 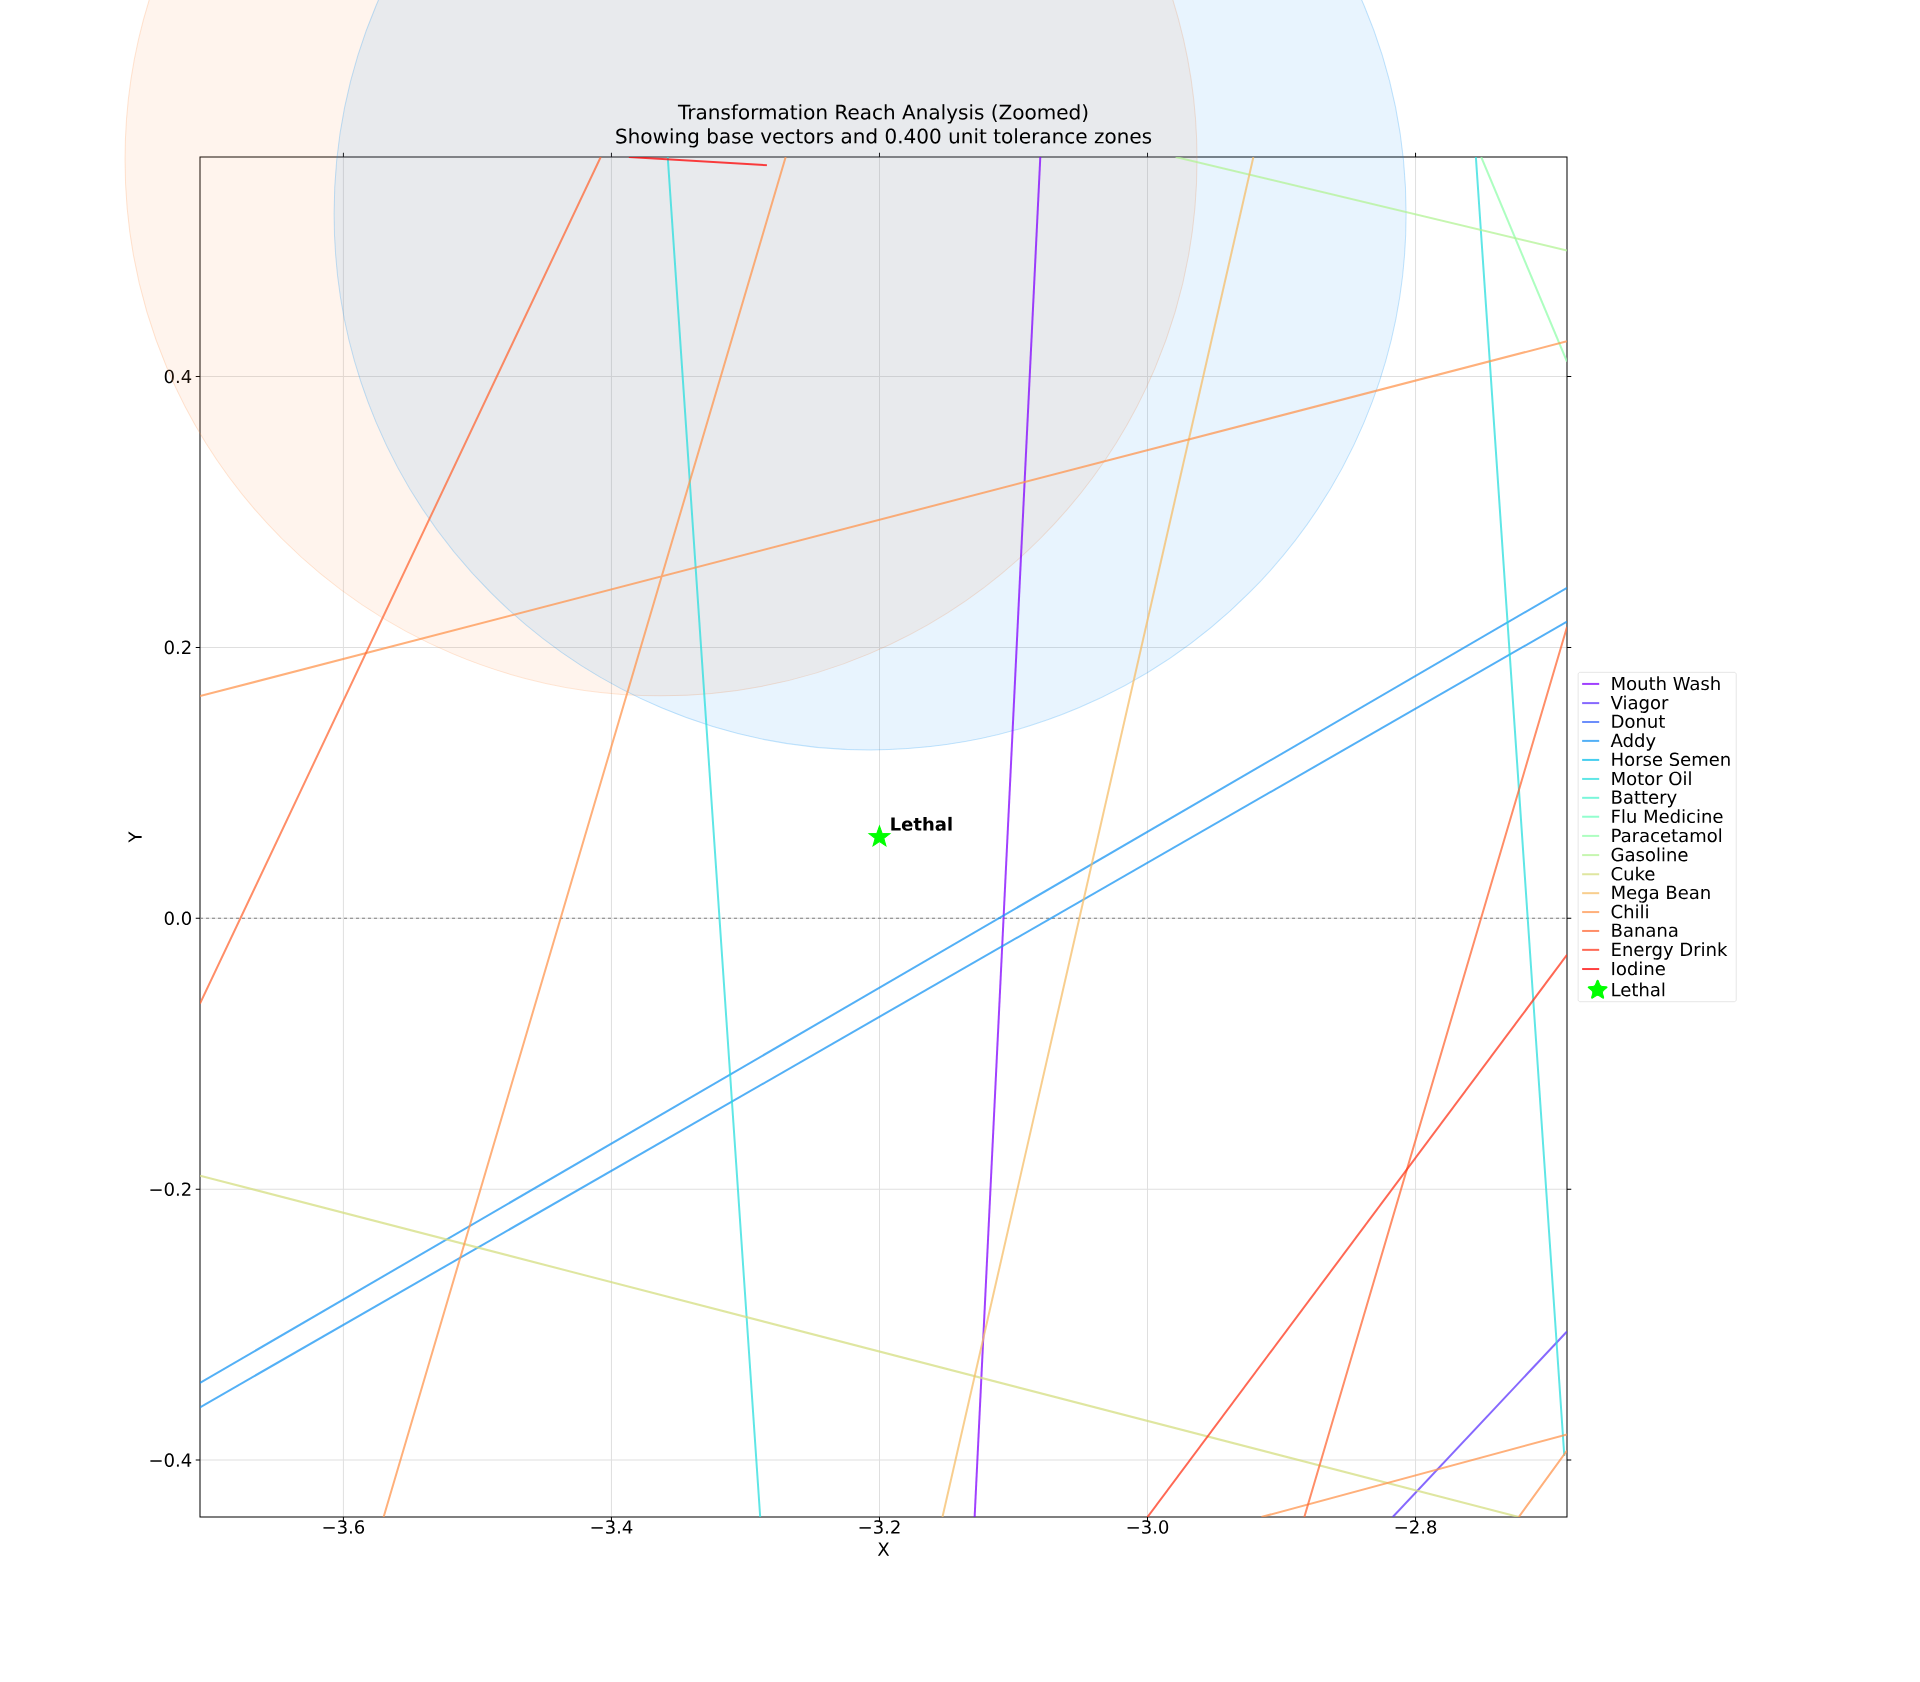 What do you see at coordinates (178, 376) in the screenshot?
I see `y-tick-label: 0.4` at bounding box center [178, 376].